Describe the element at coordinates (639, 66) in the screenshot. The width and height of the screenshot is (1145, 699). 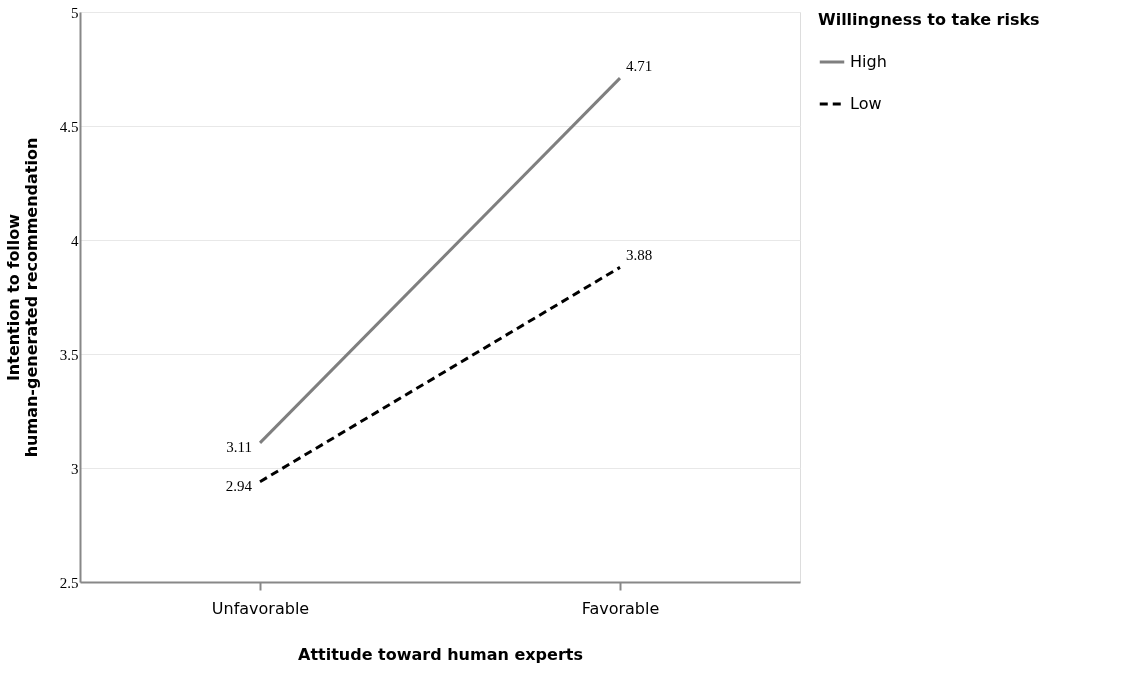
I see `data-label: 4.71` at that location.